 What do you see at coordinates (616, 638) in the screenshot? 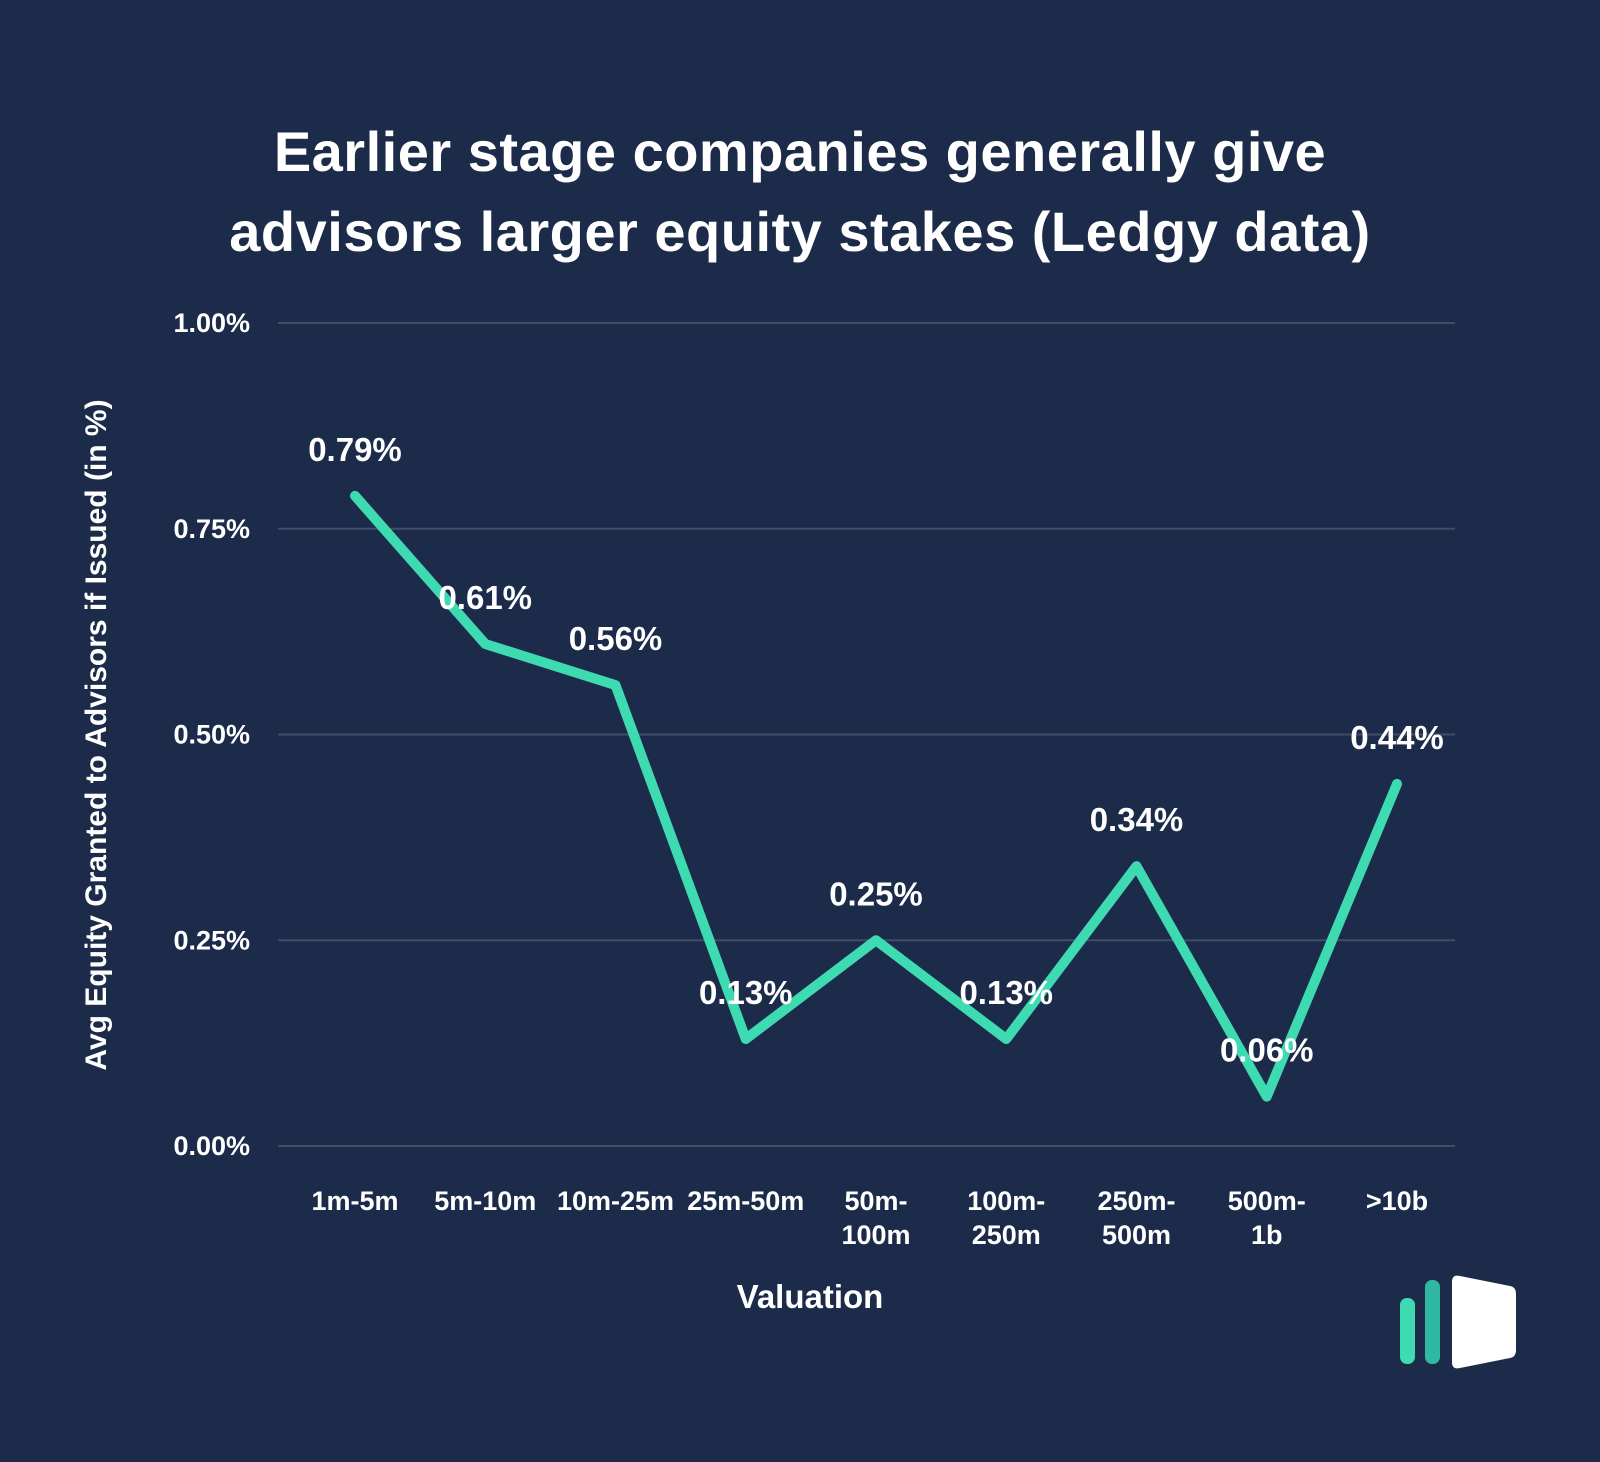
I see `point-value-label: 0.56%` at bounding box center [616, 638].